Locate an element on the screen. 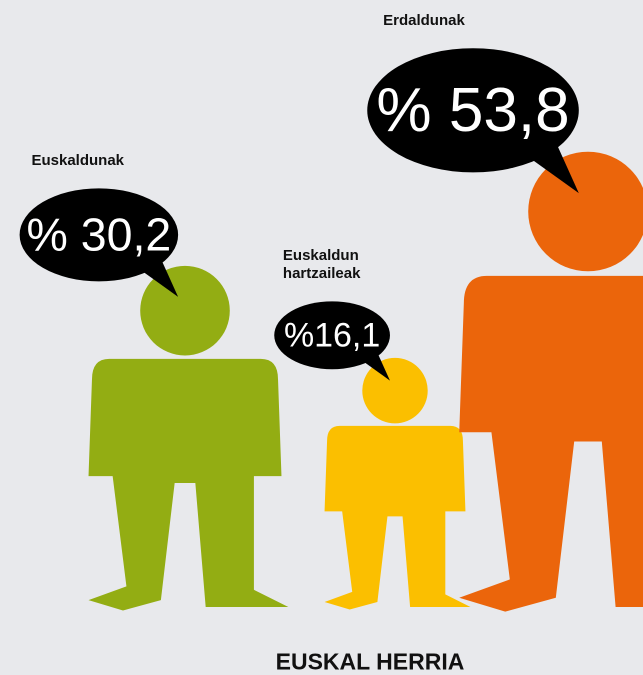 The width and height of the screenshot is (643, 675). figure is located at coordinates (397, 483).